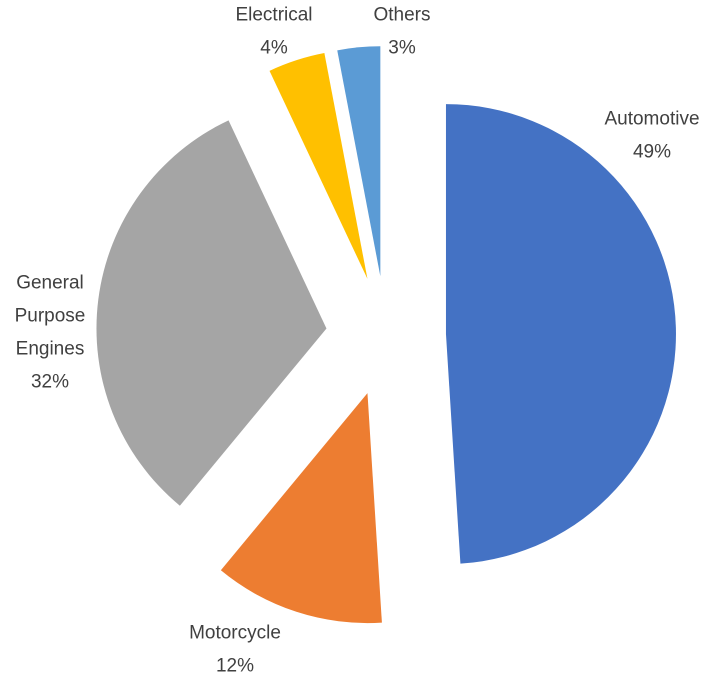  I want to click on slice-category-label: Motorcycle, so click(235, 633).